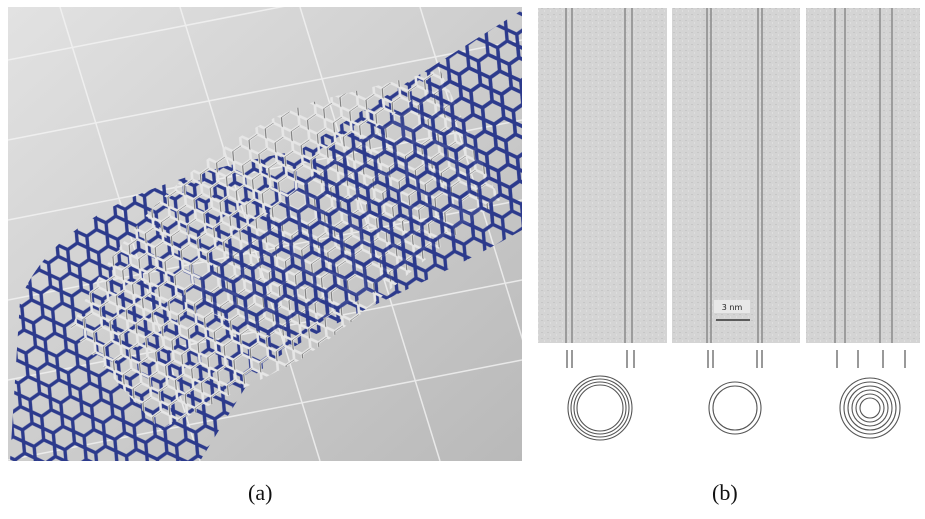  Describe the element at coordinates (725, 492) in the screenshot. I see `panel-label: (b)` at that location.